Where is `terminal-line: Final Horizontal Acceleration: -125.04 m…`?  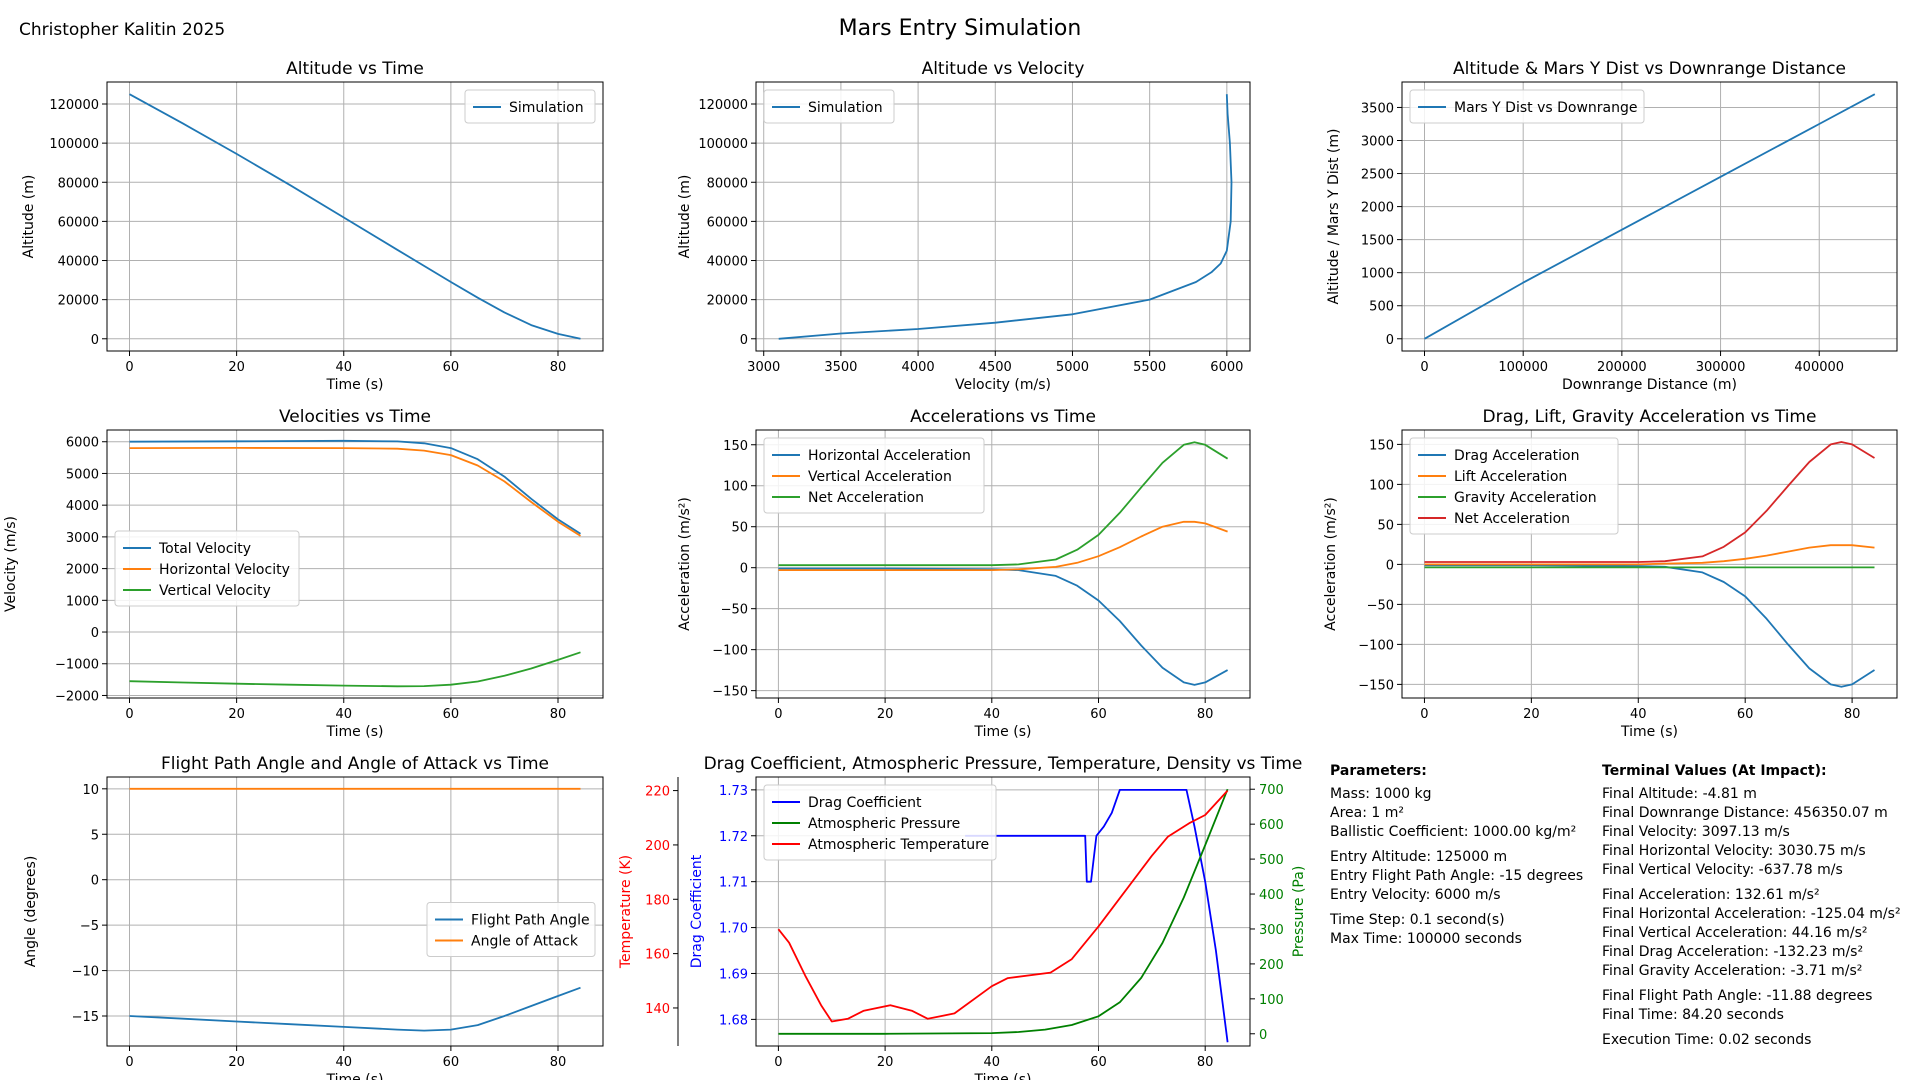
terminal-line: Final Horizontal Acceleration: -125.04 m… is located at coordinates (1751, 914).